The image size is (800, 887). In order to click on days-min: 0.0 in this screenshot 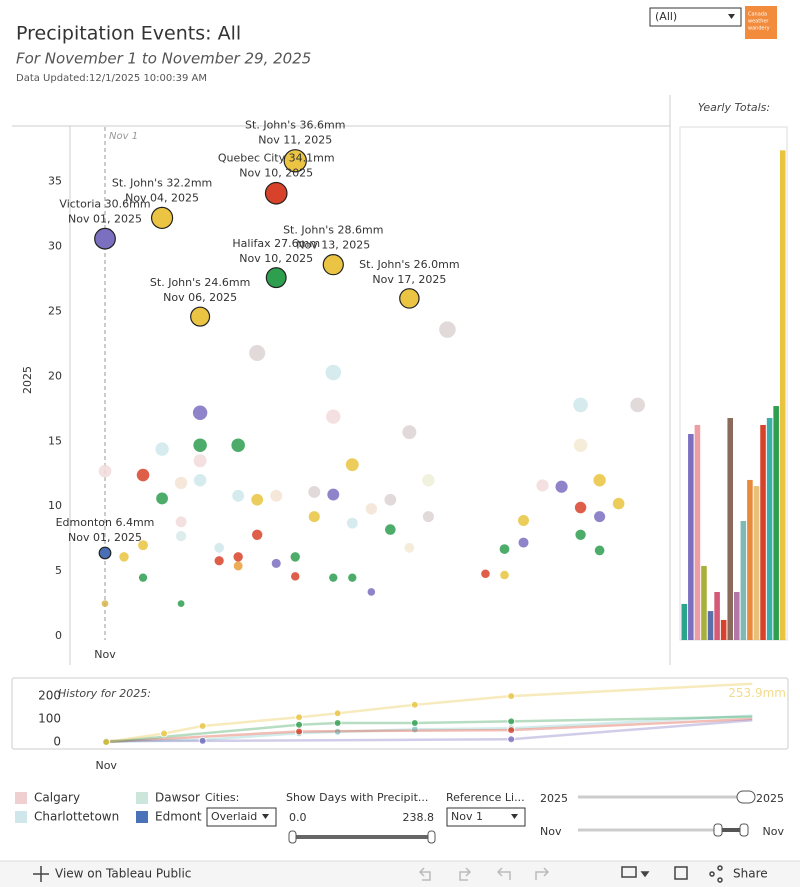, I will do `click(298, 817)`.